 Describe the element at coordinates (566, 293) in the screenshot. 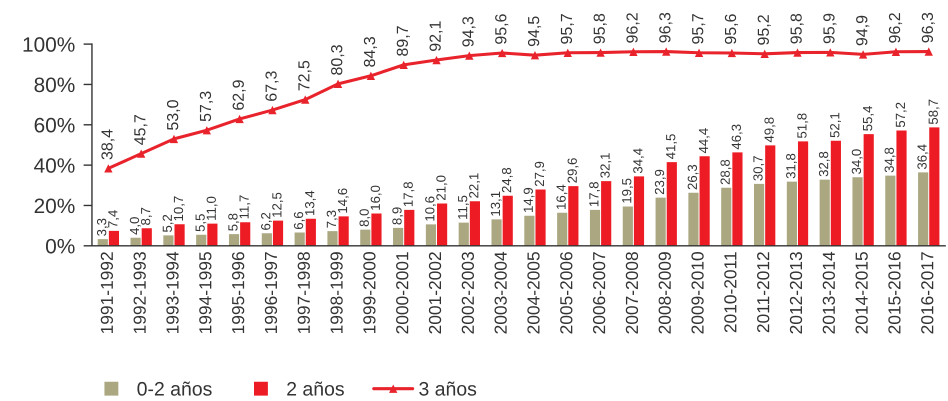

I see `x-tick-label: 2005-2006` at that location.